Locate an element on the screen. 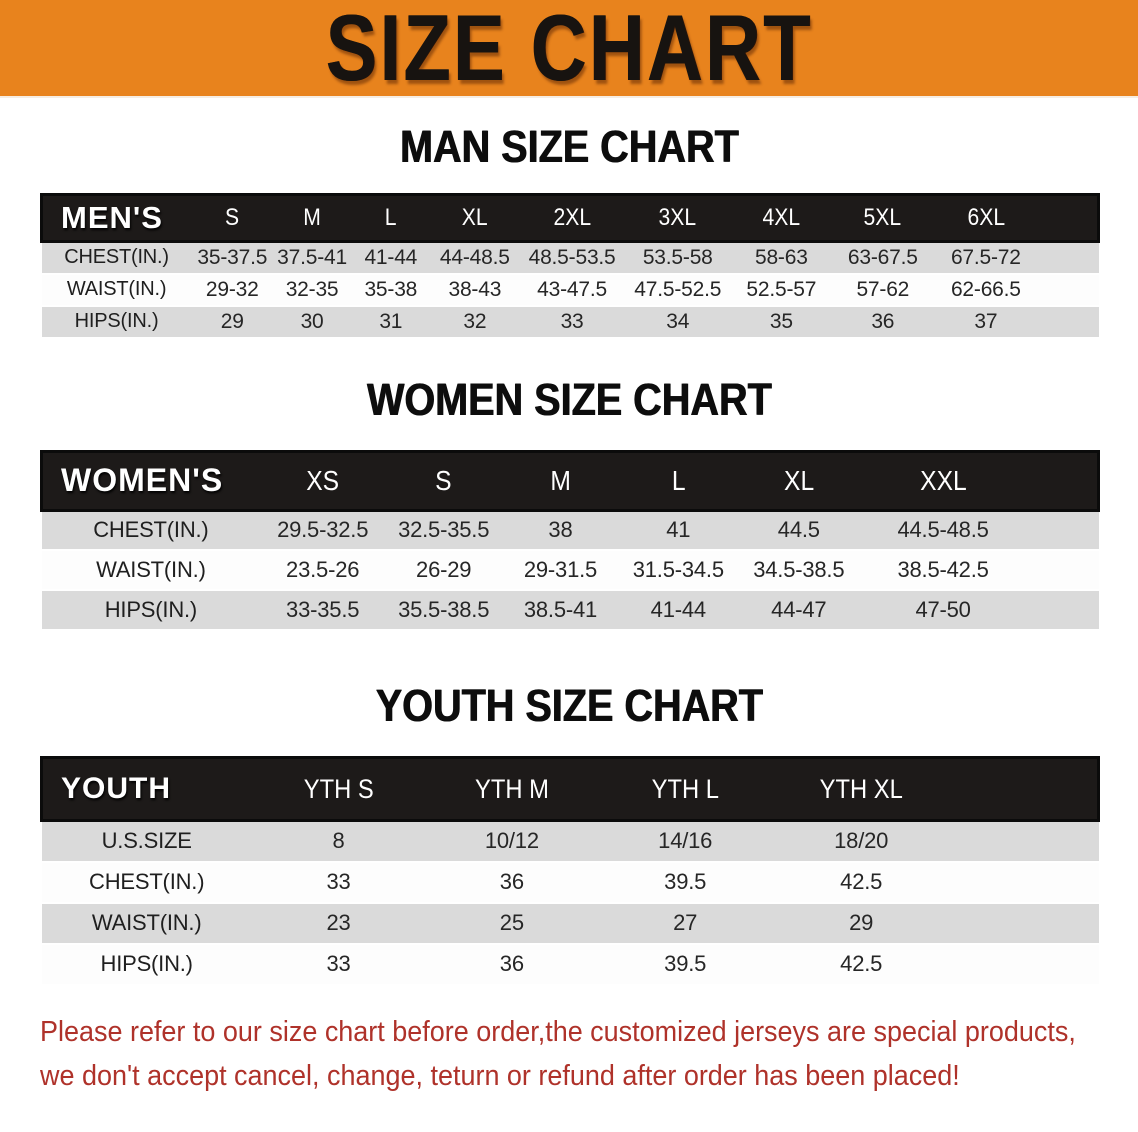 The image size is (1138, 1132). value-cell: 30 is located at coordinates (312, 321).